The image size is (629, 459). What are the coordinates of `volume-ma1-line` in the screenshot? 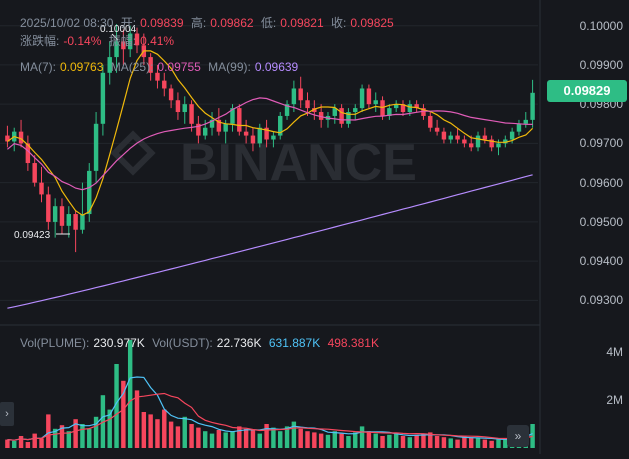 It's located at (270, 408).